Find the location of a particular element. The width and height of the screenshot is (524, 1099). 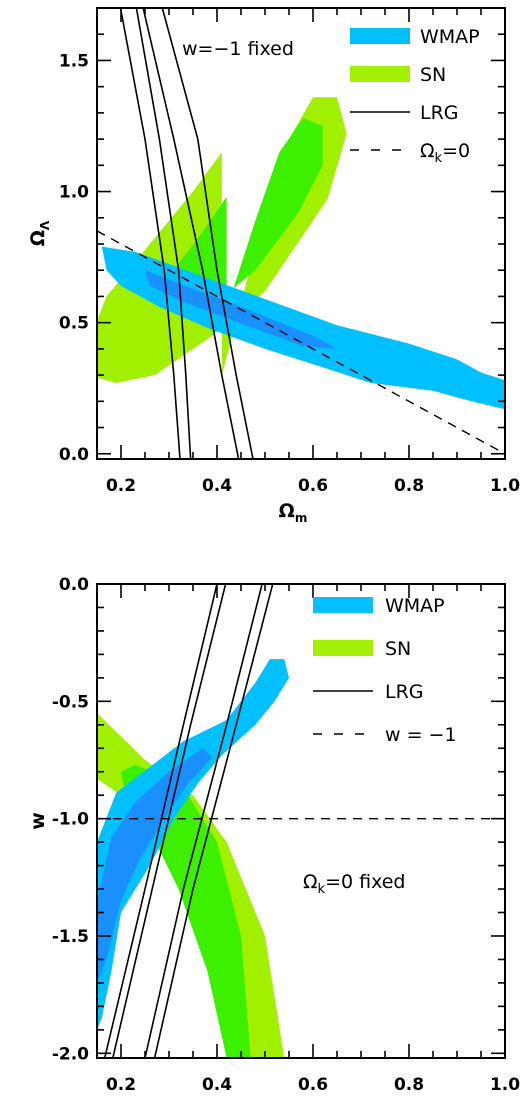

y-tick-label: 1.5 is located at coordinates (74, 61).